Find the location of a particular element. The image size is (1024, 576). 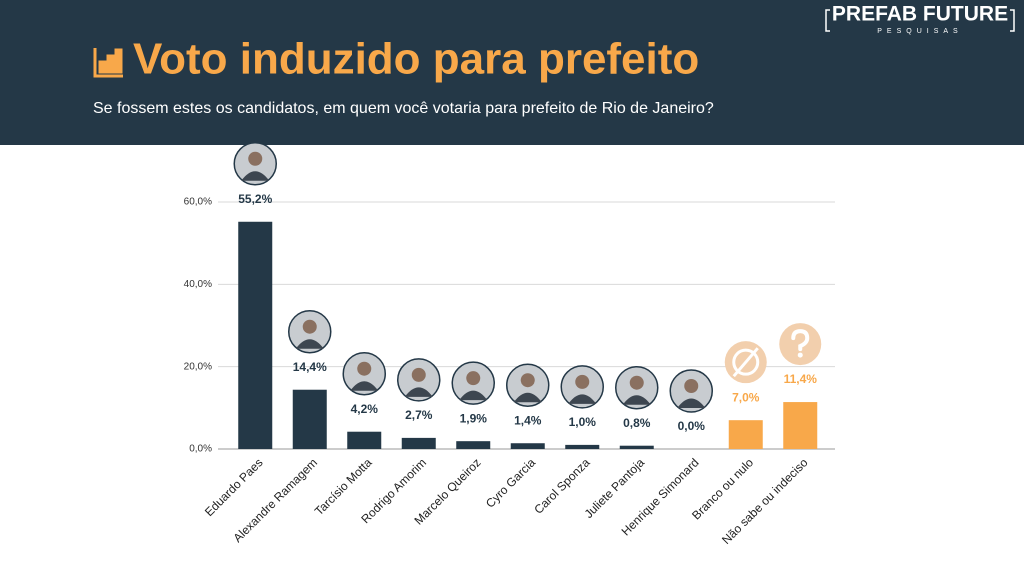

icon-slash is located at coordinates (745, 362).